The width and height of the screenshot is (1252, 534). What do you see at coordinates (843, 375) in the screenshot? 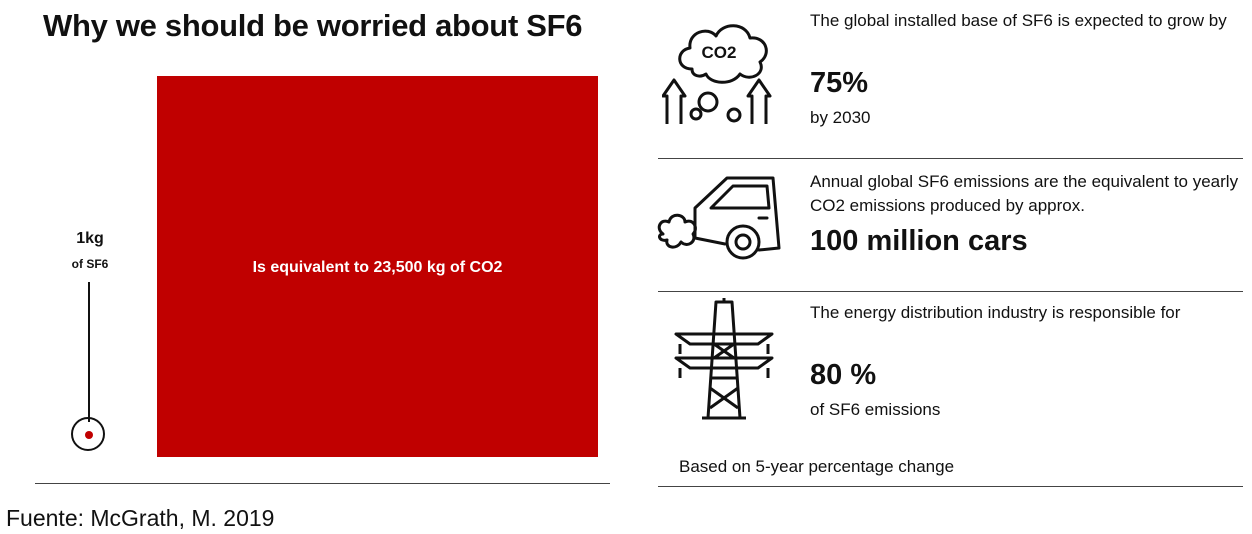
I see `stat-industry-value: 80 %` at bounding box center [843, 375].